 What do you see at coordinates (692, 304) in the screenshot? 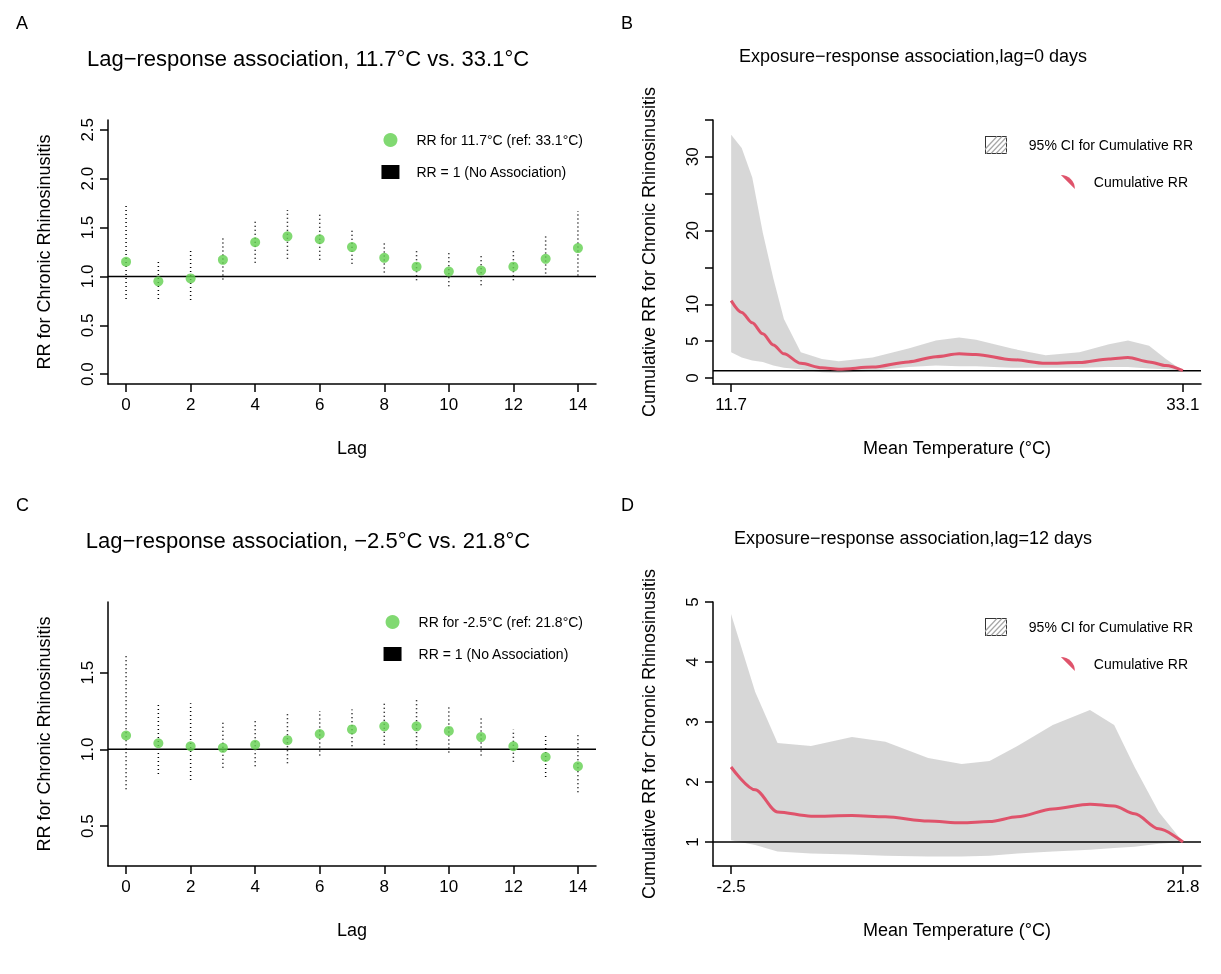
I see `y-tick-label: 10` at bounding box center [692, 304].